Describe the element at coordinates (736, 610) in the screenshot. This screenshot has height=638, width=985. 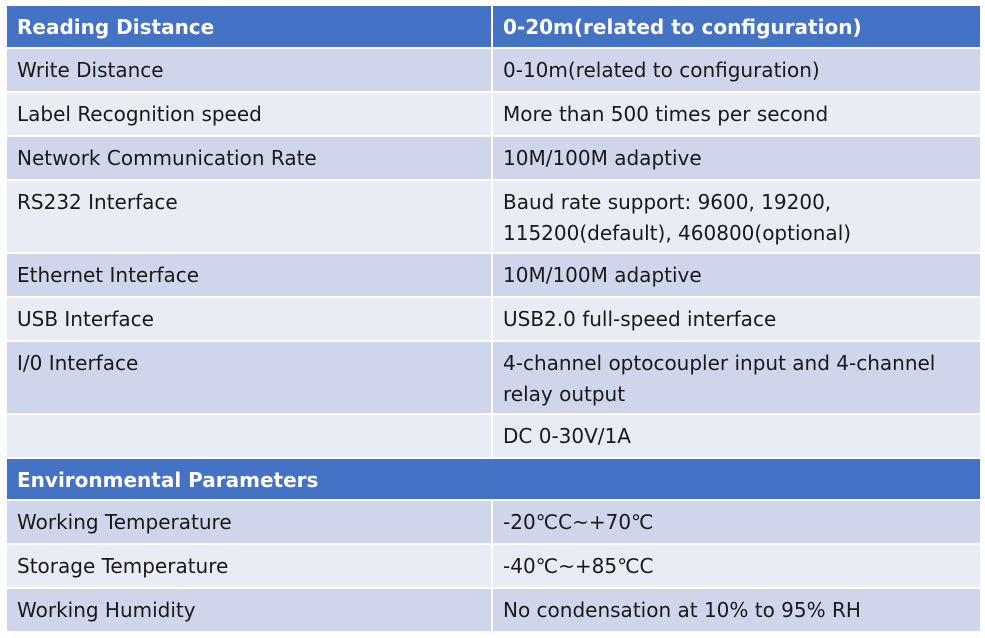
I see `row-value: No condensation at 10% to 95% RH` at that location.